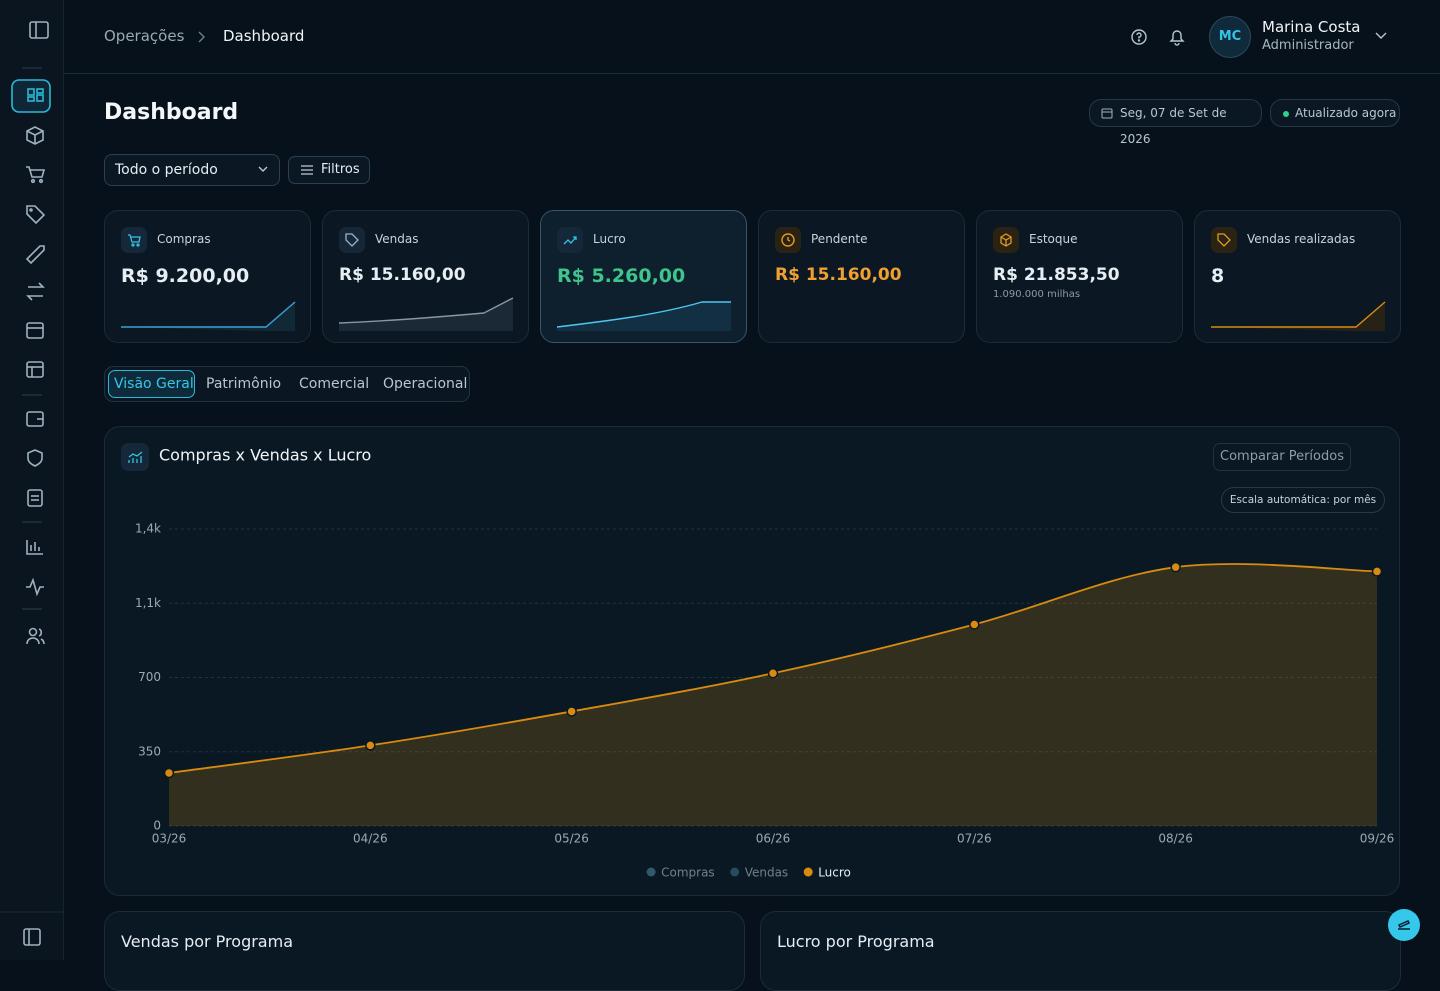  I want to click on card-label: Lucro, so click(609, 239).